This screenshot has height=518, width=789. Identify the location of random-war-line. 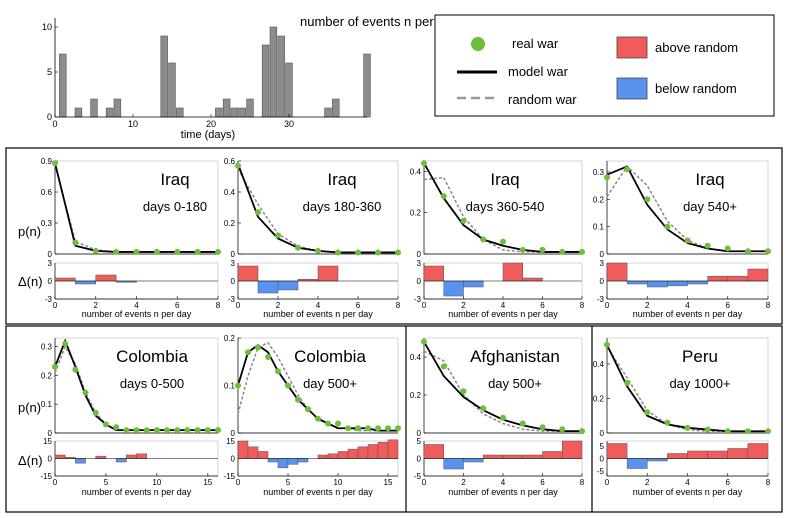
(502, 214).